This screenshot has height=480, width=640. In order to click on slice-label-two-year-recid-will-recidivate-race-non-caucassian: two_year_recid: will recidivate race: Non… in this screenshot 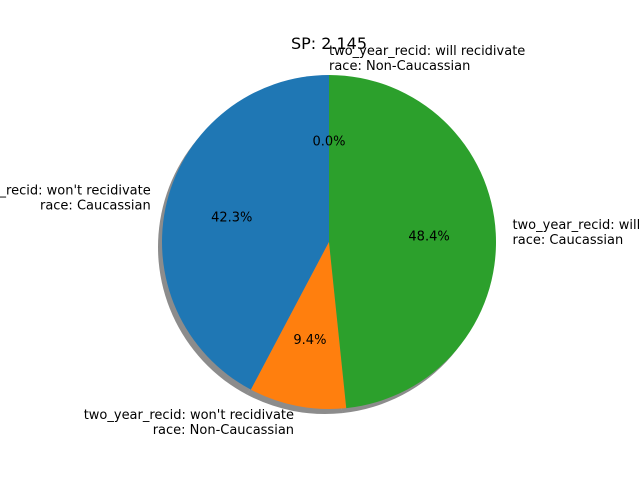, I will do `click(427, 59)`.